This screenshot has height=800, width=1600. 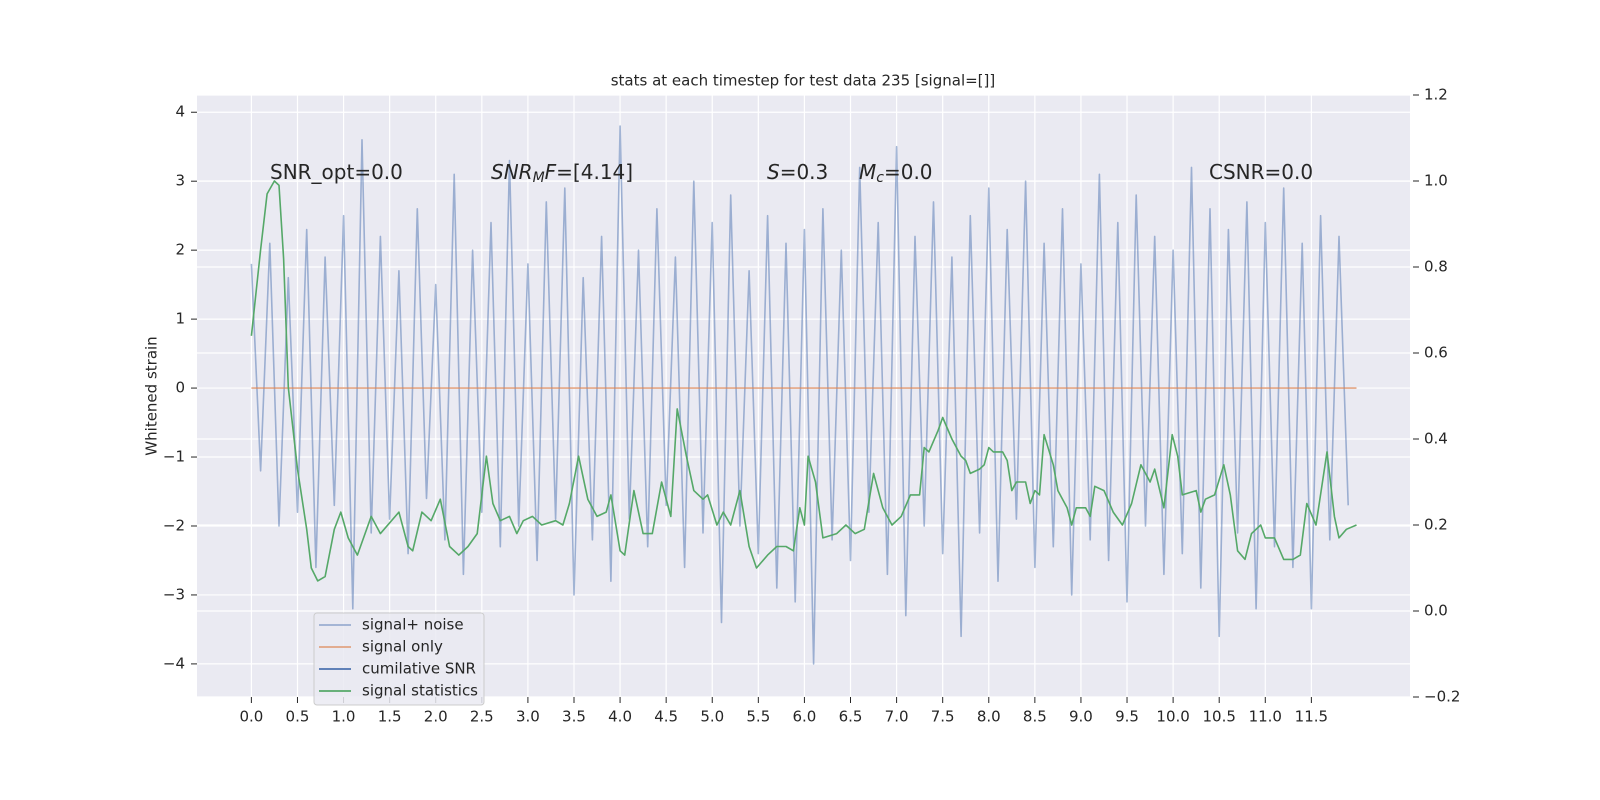 I want to click on y-tick-label: −4, so click(x=174, y=663).